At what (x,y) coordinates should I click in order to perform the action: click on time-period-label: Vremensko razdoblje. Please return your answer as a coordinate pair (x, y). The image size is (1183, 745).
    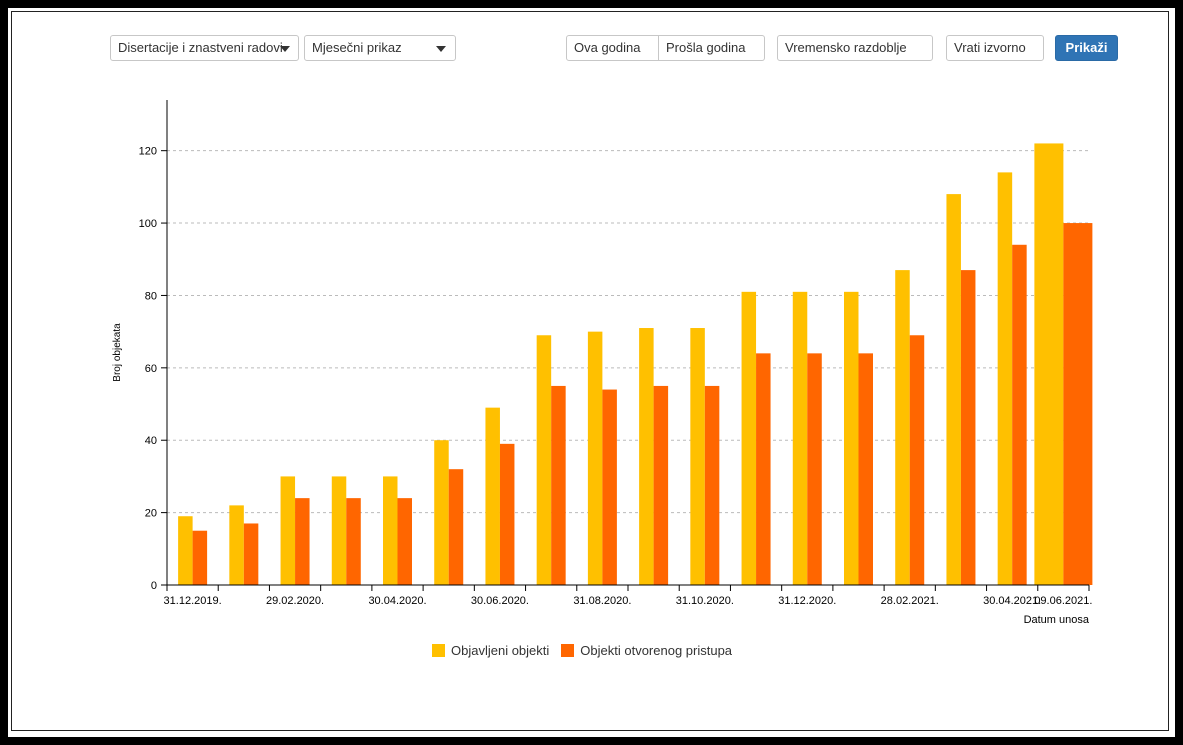
    Looking at the image, I should click on (846, 47).